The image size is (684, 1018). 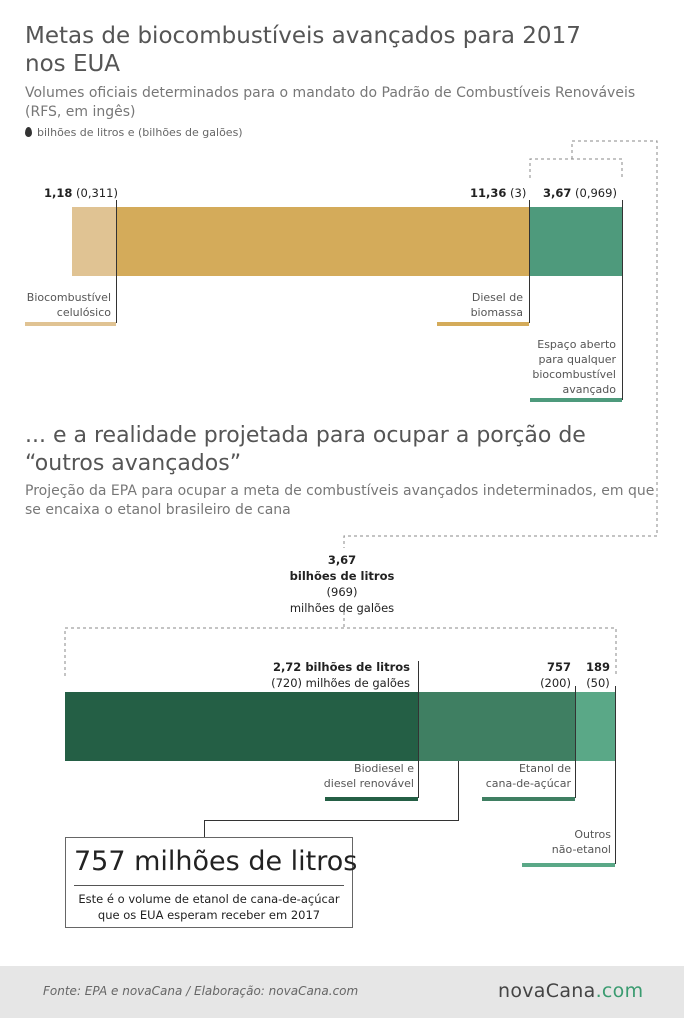 What do you see at coordinates (555, 675) in the screenshot?
I see `sugarcane-value-label: 757 (200)` at bounding box center [555, 675].